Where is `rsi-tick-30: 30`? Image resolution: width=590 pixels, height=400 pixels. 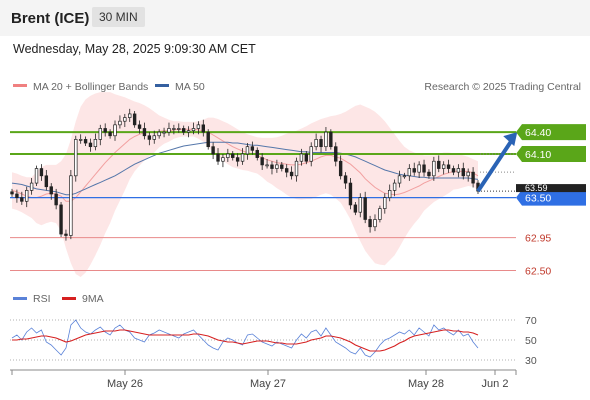 rsi-tick-30: 30 is located at coordinates (531, 361).